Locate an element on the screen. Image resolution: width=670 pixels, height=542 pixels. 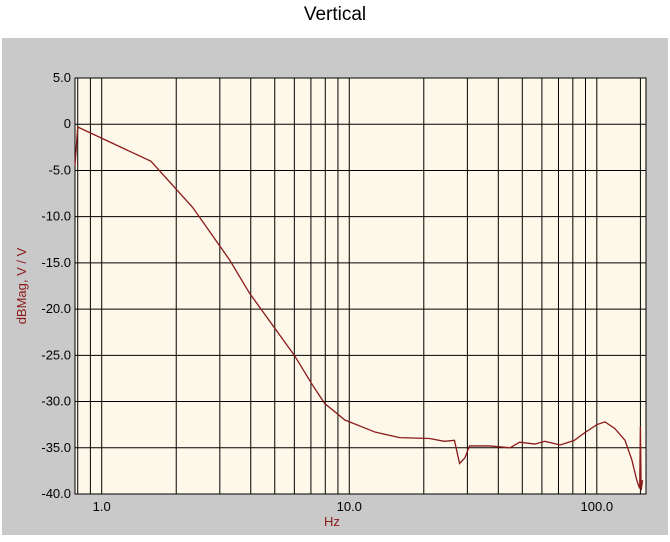
y-tick-label: -5.0 is located at coordinates (60, 169).